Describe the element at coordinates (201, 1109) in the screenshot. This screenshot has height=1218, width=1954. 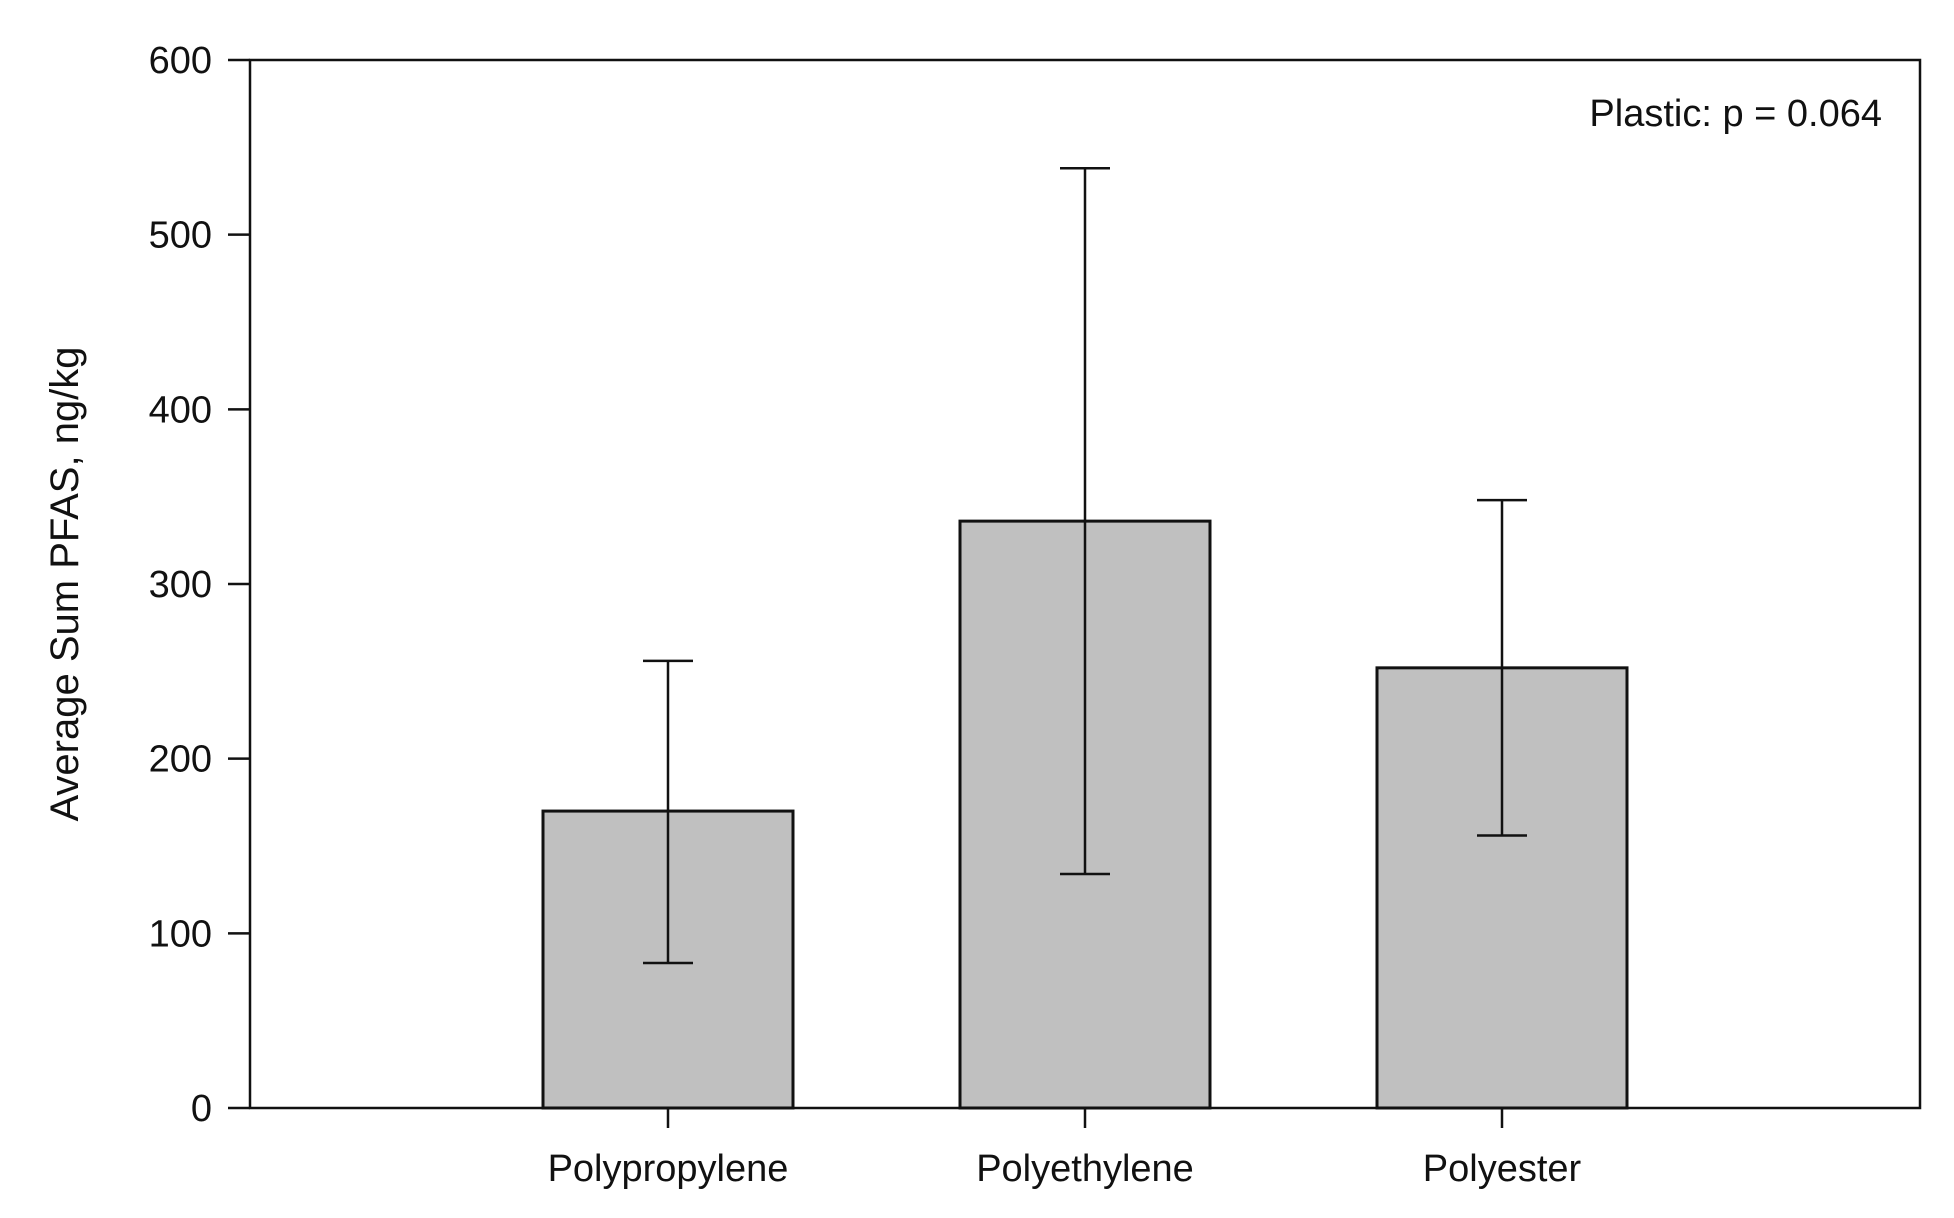
I see `y-tick-label: 0` at that location.